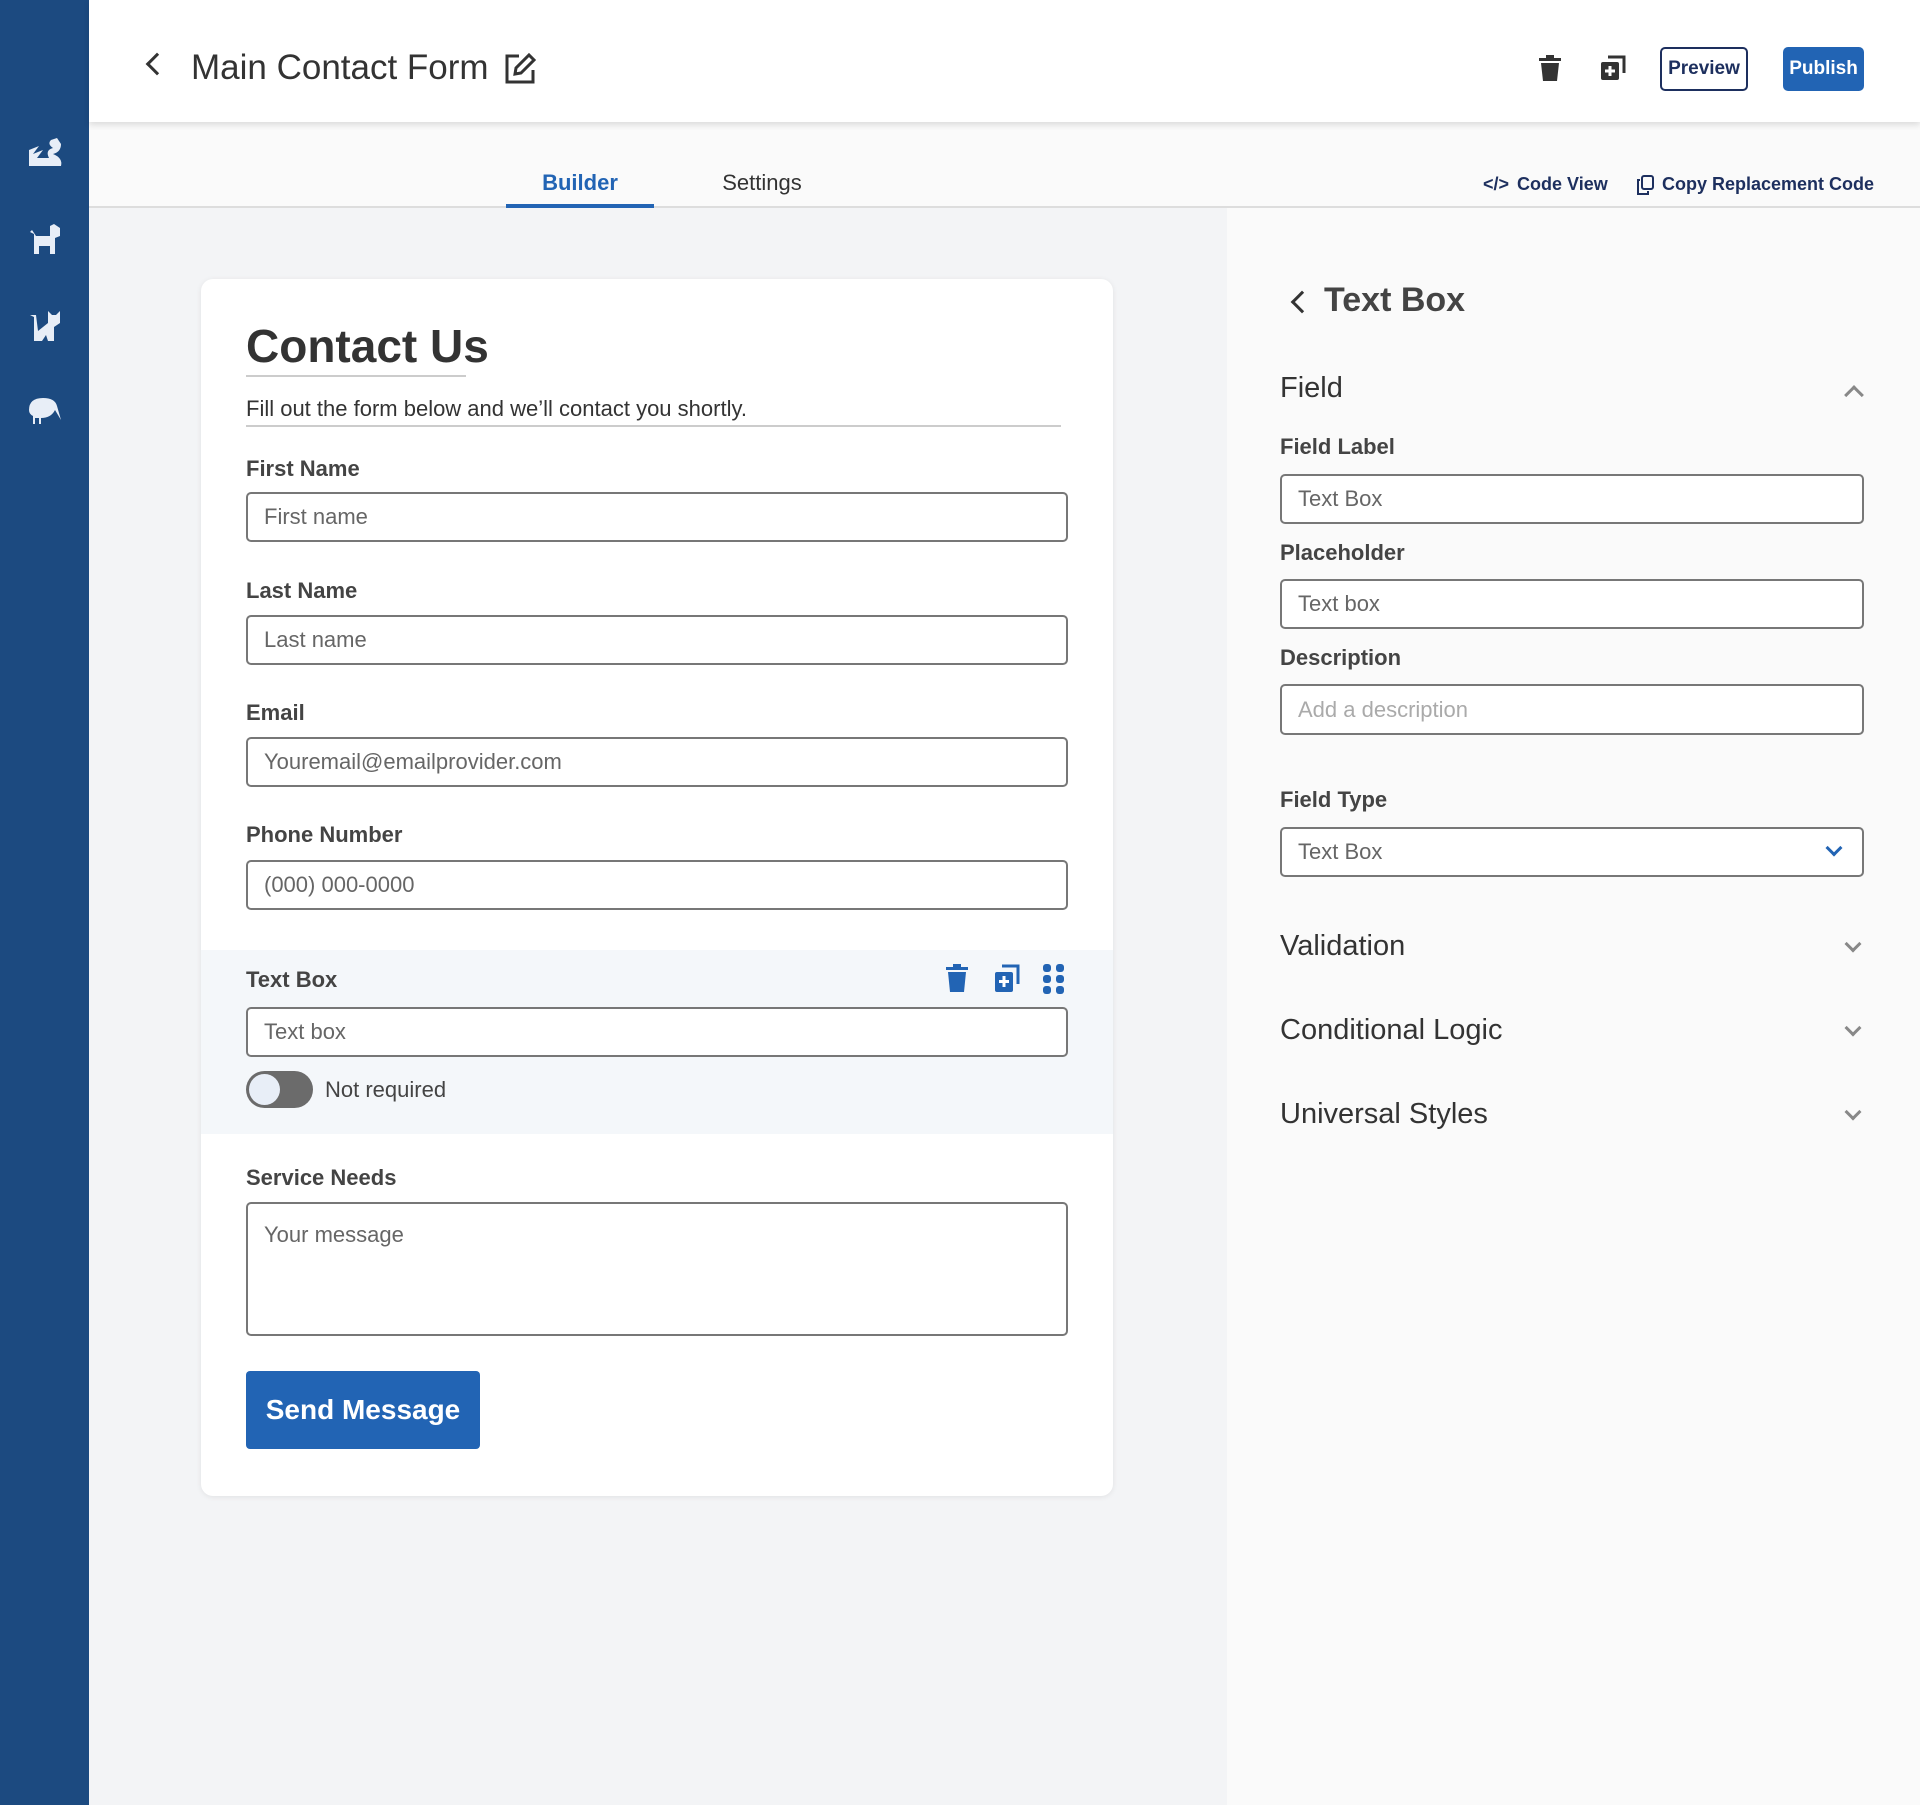 This screenshot has width=1920, height=1805. Describe the element at coordinates (1007, 980) in the screenshot. I see `duplicate-field-icon` at that location.